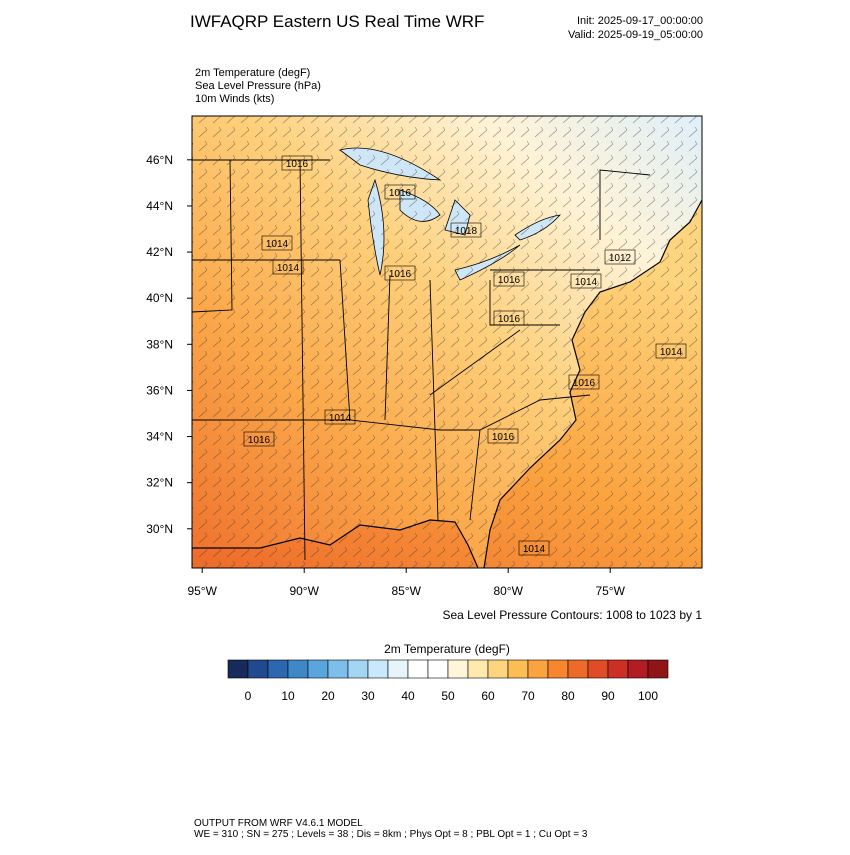 Image resolution: width=850 pixels, height=855 pixels. I want to click on lat-tick-label: 34°N, so click(159, 437).